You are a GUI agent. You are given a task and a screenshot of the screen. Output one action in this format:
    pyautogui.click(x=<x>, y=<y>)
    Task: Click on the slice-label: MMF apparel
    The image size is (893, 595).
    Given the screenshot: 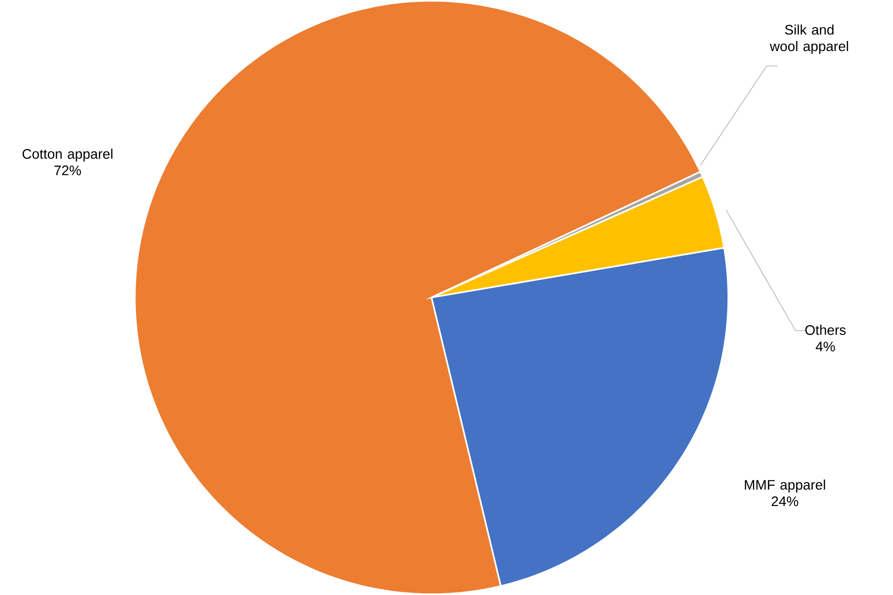 What is the action you would take?
    pyautogui.click(x=785, y=486)
    